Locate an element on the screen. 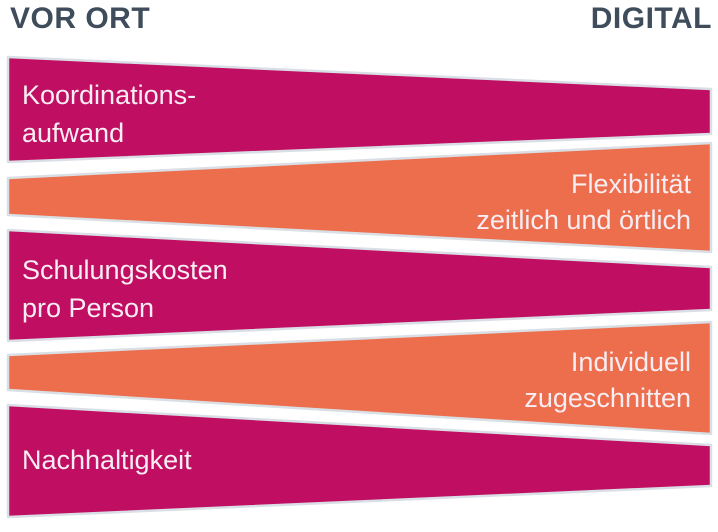  band-label-line: zugeschnitten is located at coordinates (607, 398).